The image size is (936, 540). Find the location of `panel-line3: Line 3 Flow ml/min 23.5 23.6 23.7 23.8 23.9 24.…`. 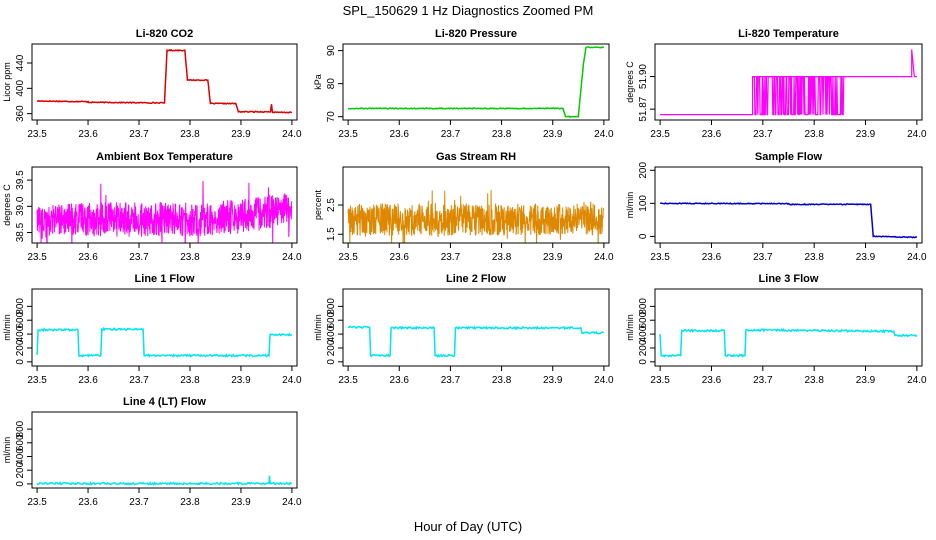

panel-line3: Line 3 Flow ml/min 23.5 23.6 23.7 23.8 23.9 24.… is located at coordinates (776, 329).